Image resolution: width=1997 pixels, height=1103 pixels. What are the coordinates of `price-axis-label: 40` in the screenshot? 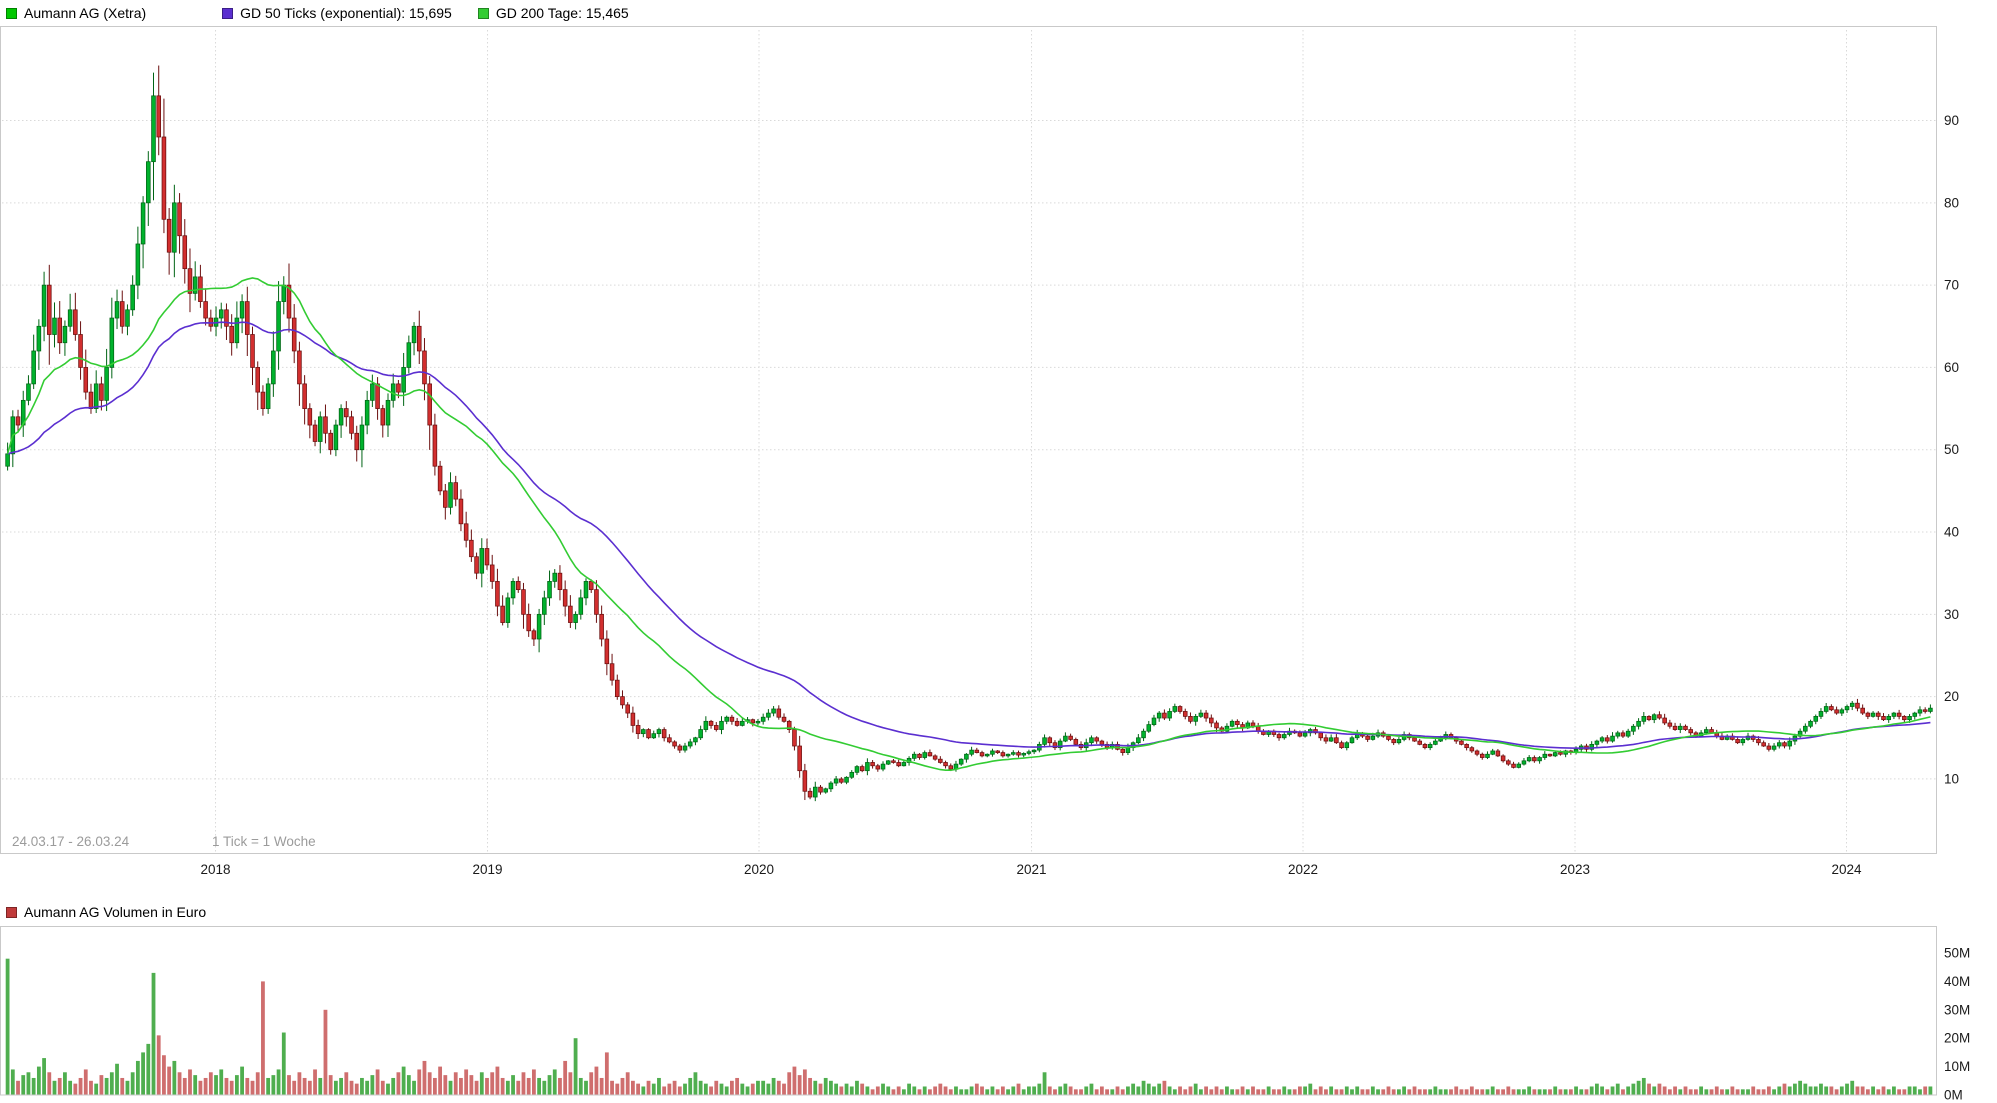 It's located at (1951, 532).